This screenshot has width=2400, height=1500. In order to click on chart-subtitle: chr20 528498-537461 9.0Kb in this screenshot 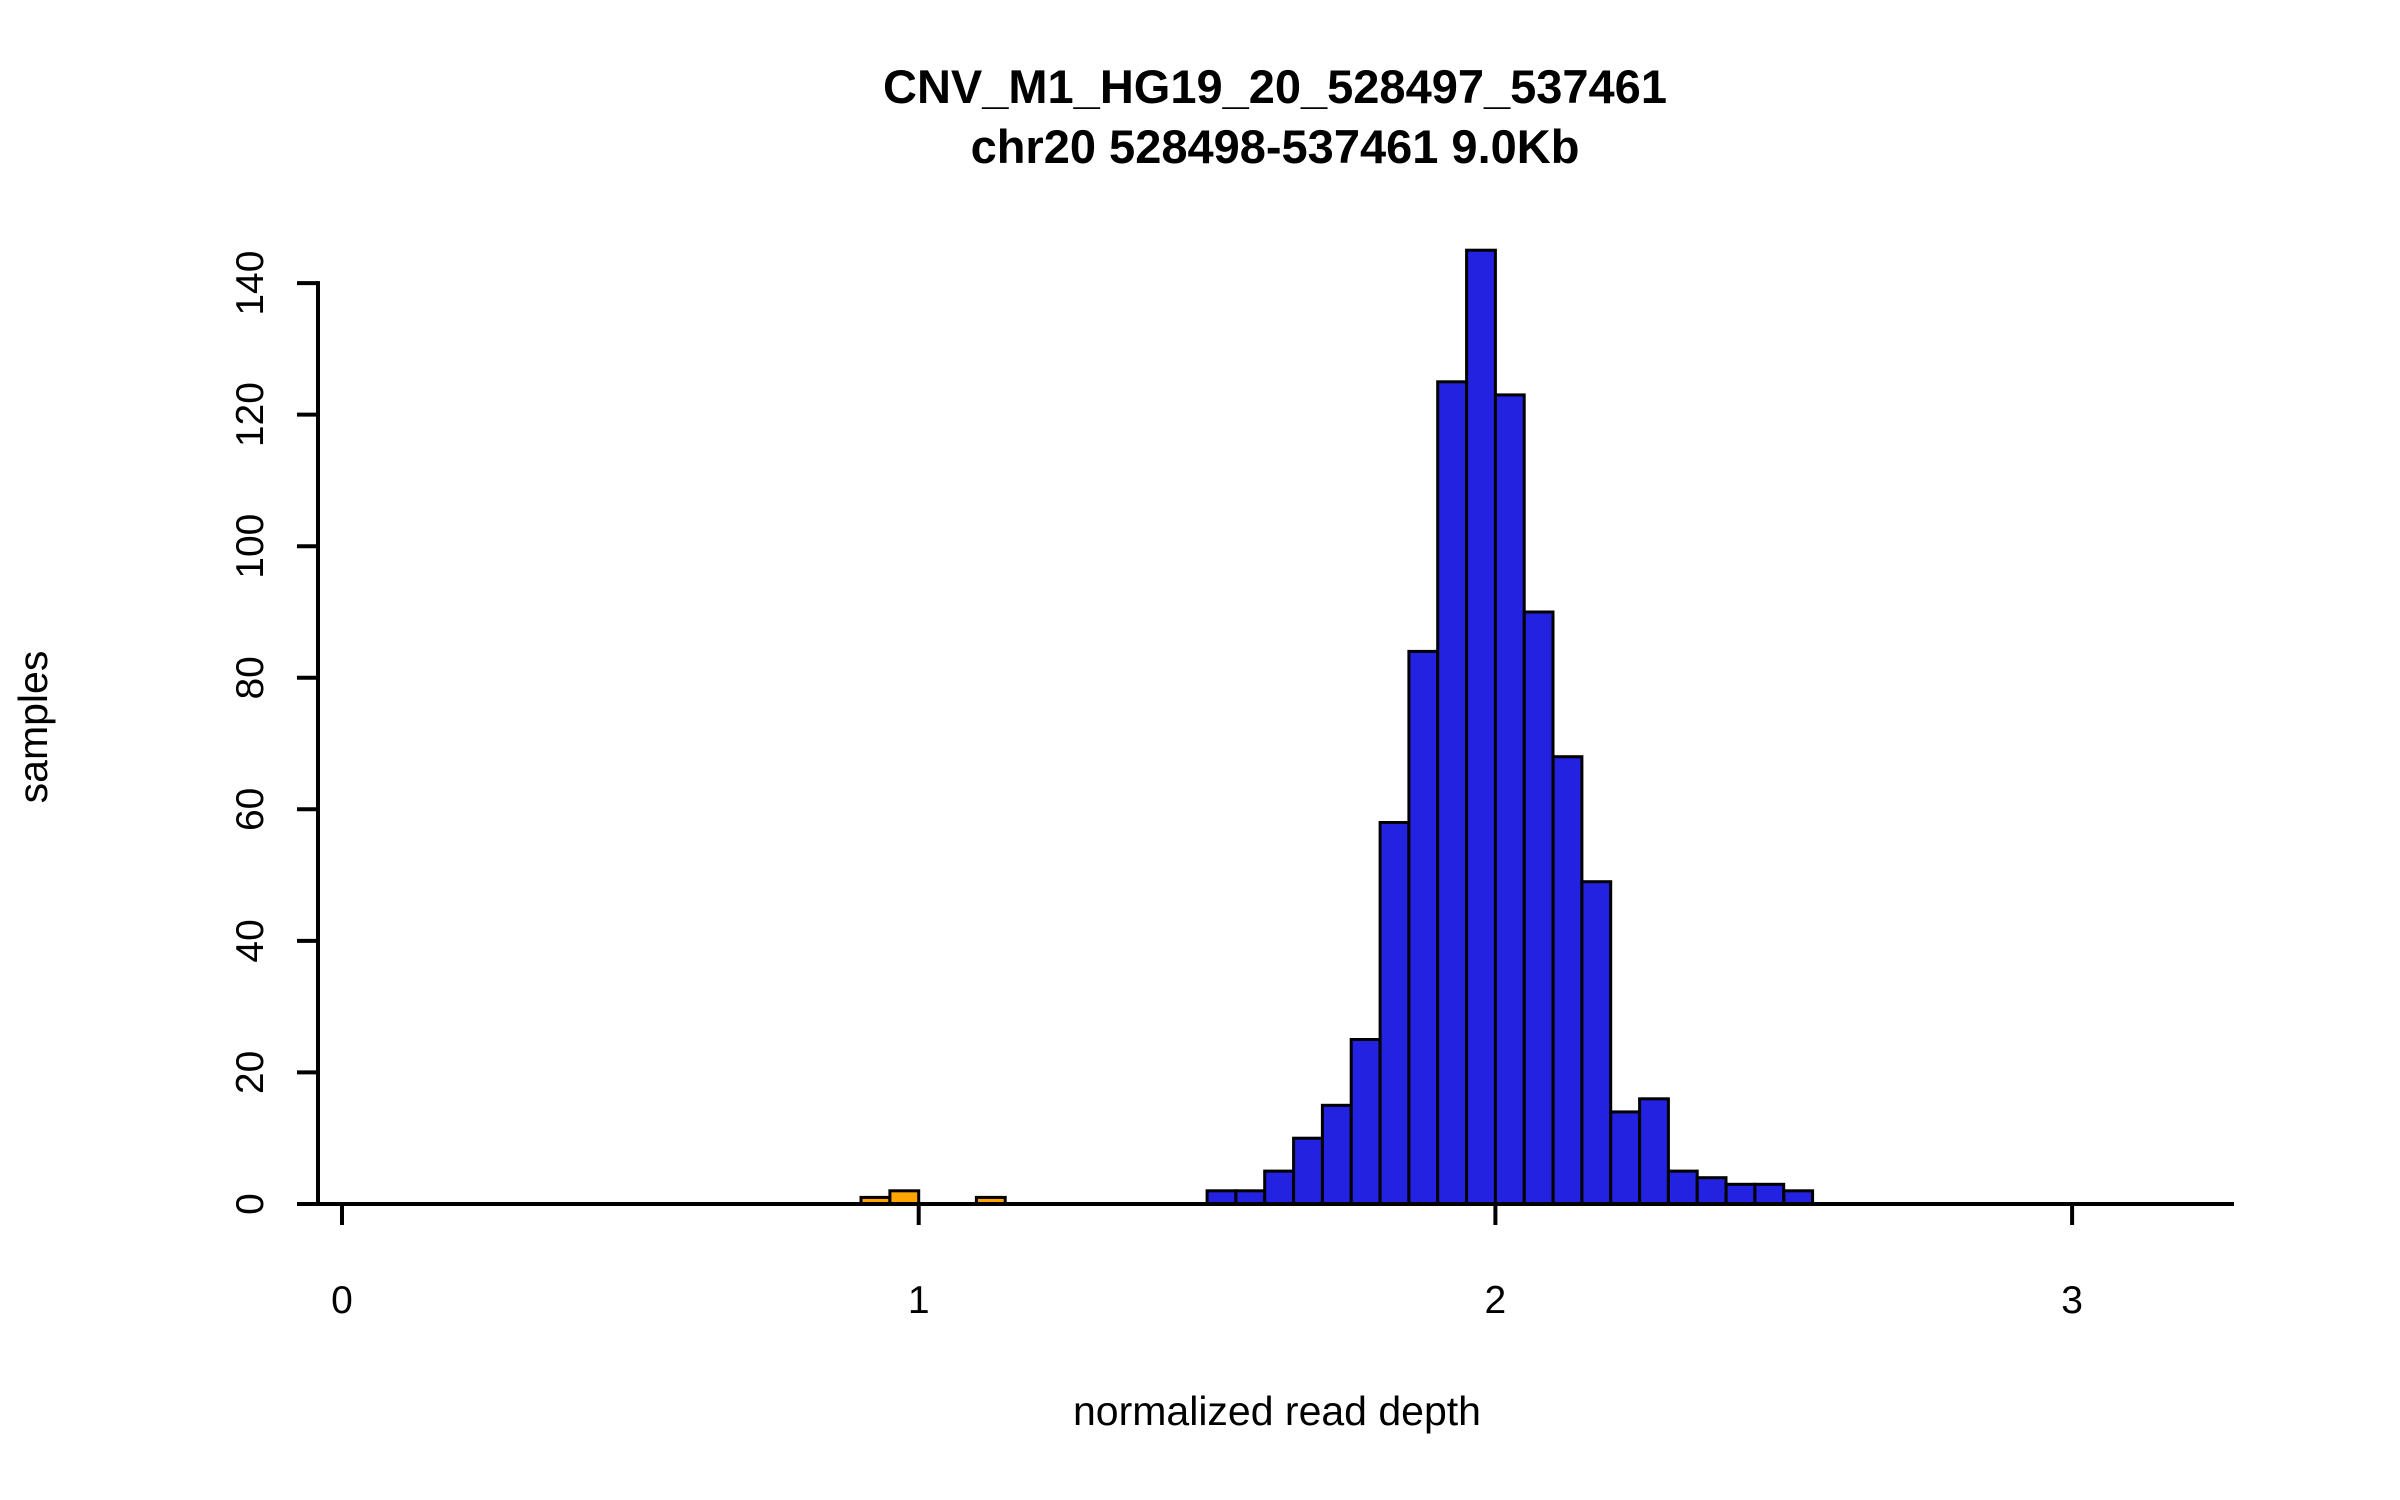, I will do `click(1275, 146)`.